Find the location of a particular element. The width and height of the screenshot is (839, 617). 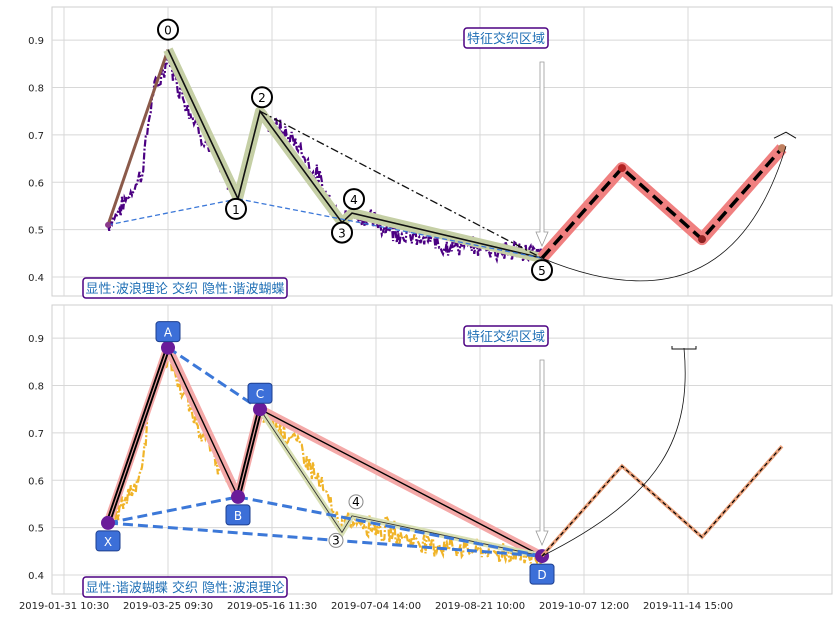

small-label: 4 is located at coordinates (356, 502).